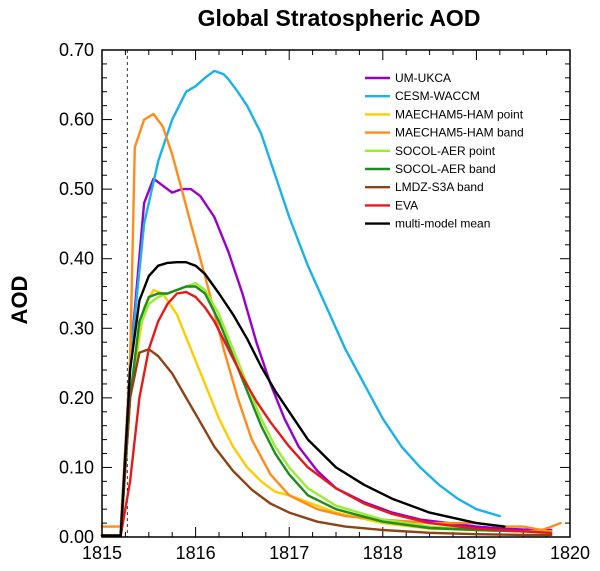 This screenshot has height=571, width=600. Describe the element at coordinates (383, 553) in the screenshot. I see `x-tick-label: 1818` at that location.